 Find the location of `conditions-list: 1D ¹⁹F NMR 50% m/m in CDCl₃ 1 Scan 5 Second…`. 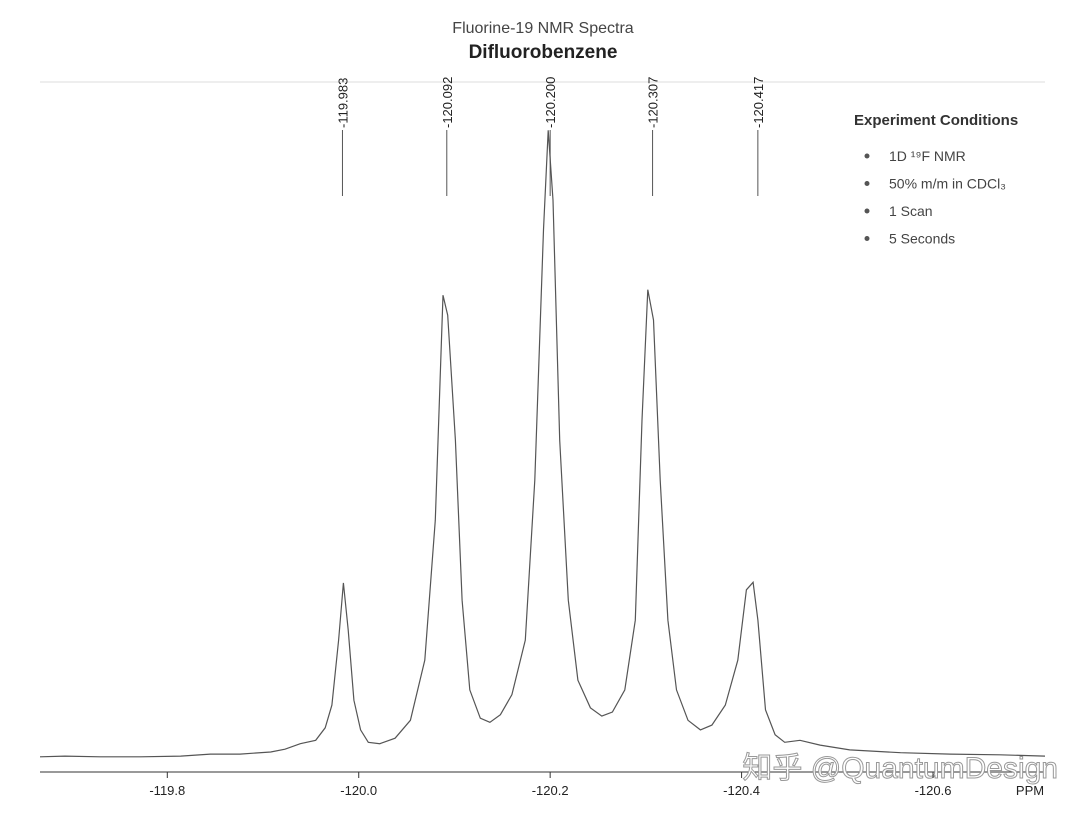

conditions-list: 1D ¹⁹F NMR 50% m/m in CDCl₃ 1 Scan 5 Second… is located at coordinates (935, 197).